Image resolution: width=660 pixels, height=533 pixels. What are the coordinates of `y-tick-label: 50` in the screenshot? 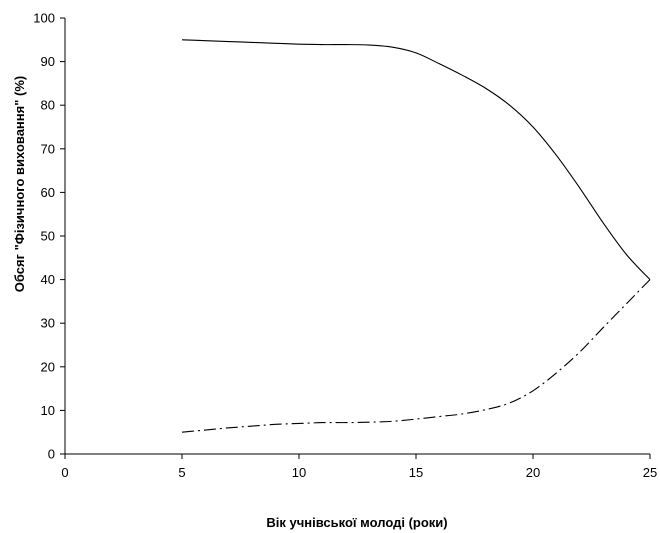 It's located at (48, 236).